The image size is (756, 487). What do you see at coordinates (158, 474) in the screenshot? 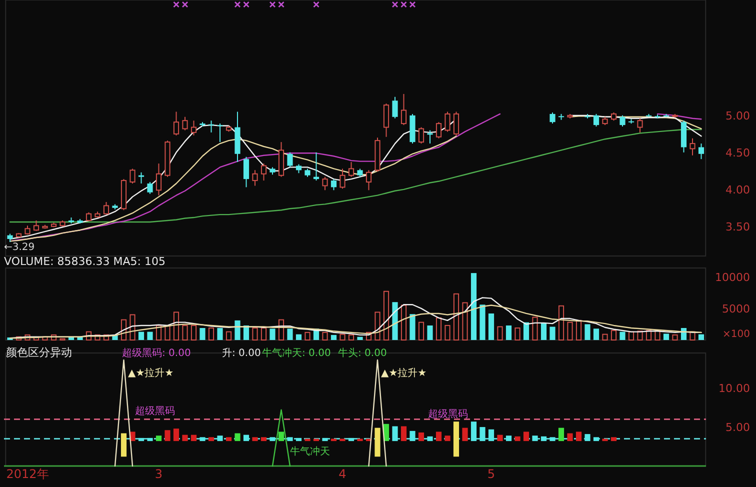
I see `x-tick-label: 3` at bounding box center [158, 474].